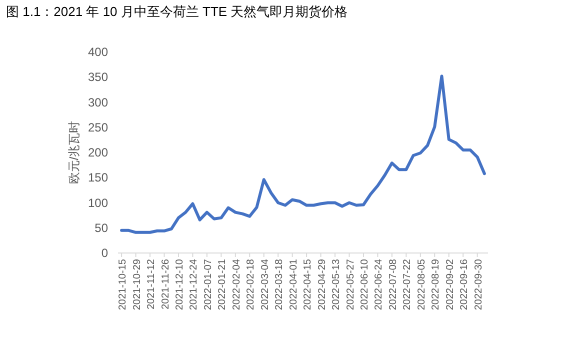 This screenshot has width=568, height=342. What do you see at coordinates (194, 284) in the screenshot?
I see `x-tick-label: 2021-12-24` at bounding box center [194, 284].